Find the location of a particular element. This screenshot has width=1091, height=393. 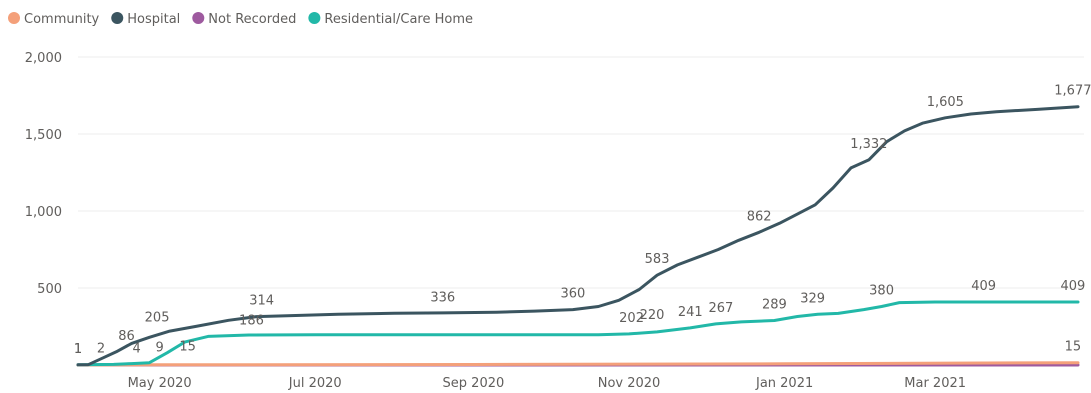

legend-label: Hospital is located at coordinates (153, 19).